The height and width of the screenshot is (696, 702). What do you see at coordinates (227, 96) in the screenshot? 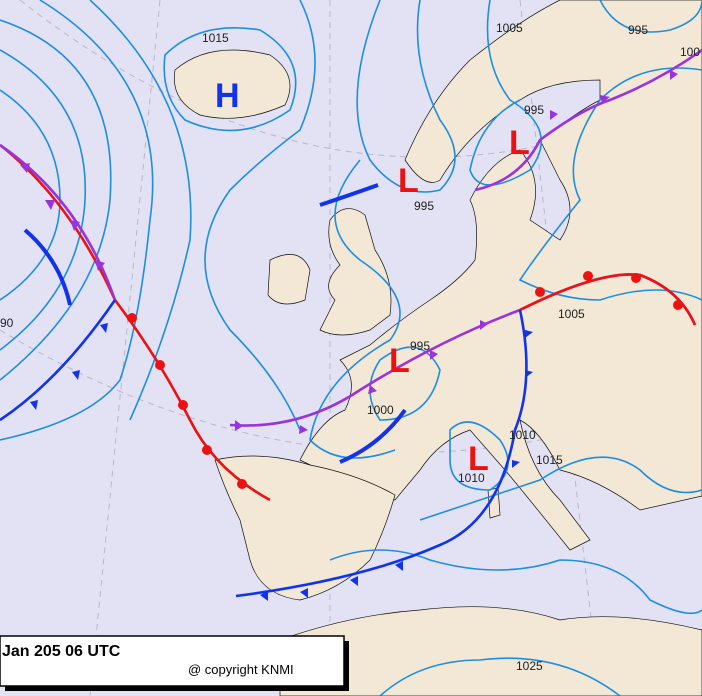
I see `high-label: H` at bounding box center [227, 96].